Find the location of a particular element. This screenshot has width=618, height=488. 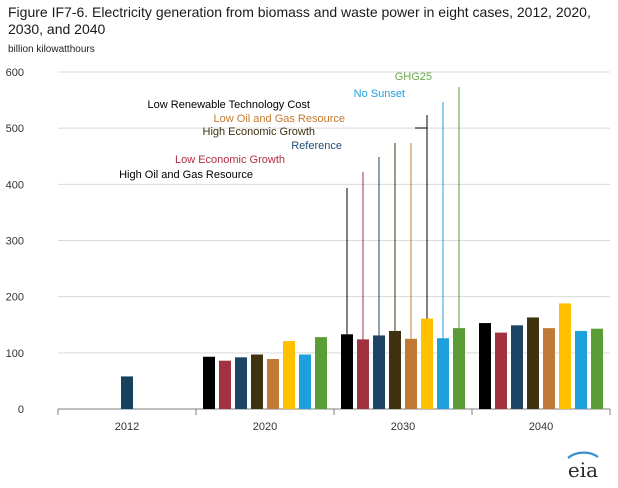

series-label: Reference is located at coordinates (316, 146).